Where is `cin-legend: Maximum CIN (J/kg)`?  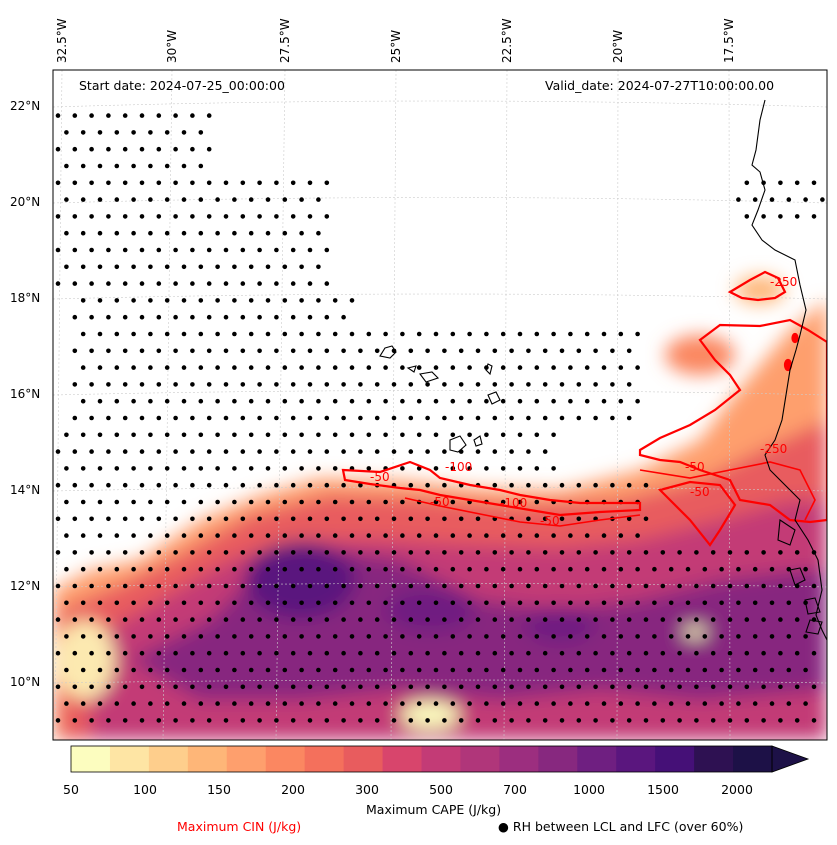
cin-legend: Maximum CIN (J/kg) is located at coordinates (239, 826).